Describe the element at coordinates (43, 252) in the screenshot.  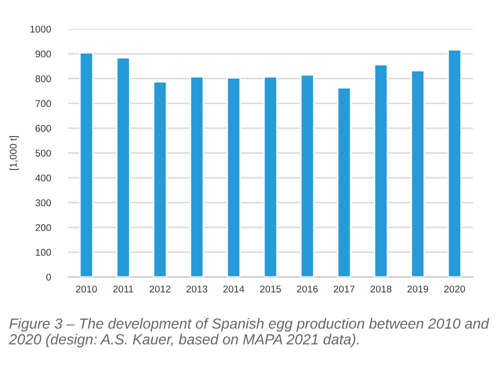
I see `y-tick-label: 100` at that location.